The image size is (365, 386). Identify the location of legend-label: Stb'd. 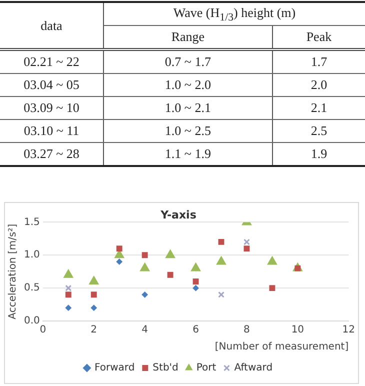
(165, 368).